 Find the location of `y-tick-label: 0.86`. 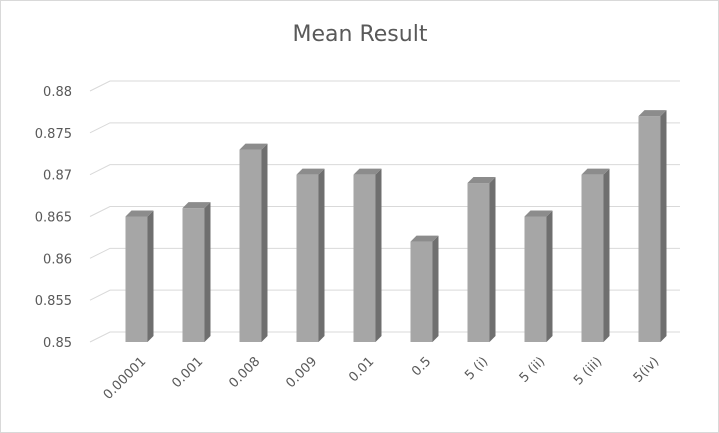

y-tick-label: 0.86 is located at coordinates (57, 259).